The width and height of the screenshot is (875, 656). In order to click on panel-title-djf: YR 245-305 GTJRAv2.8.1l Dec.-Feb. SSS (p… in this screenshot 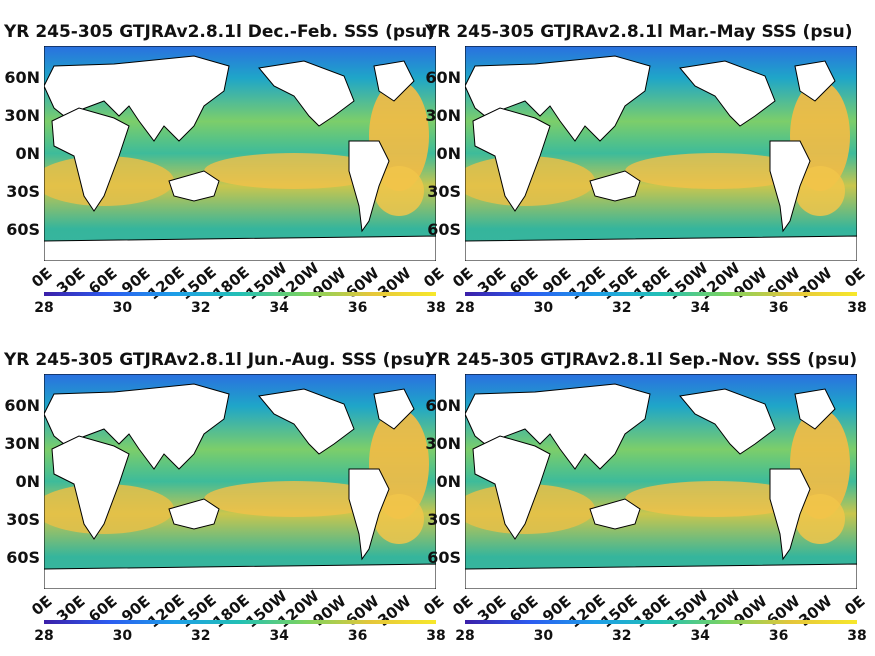, I will do `click(219, 32)`.